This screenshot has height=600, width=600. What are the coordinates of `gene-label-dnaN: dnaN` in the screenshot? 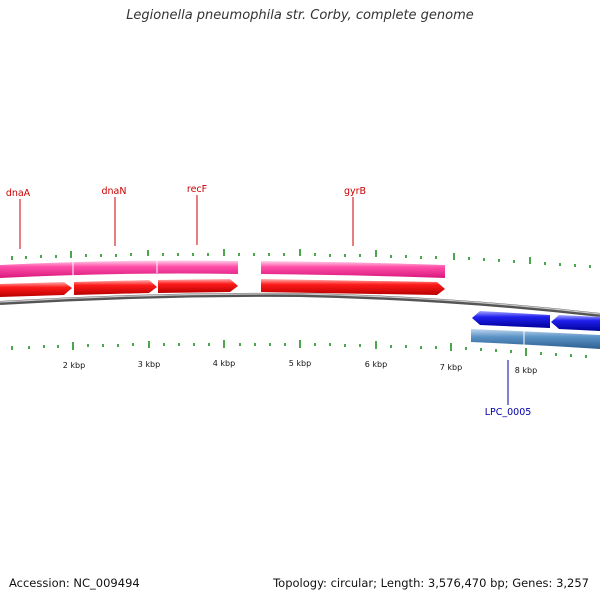 It's located at (114, 191).